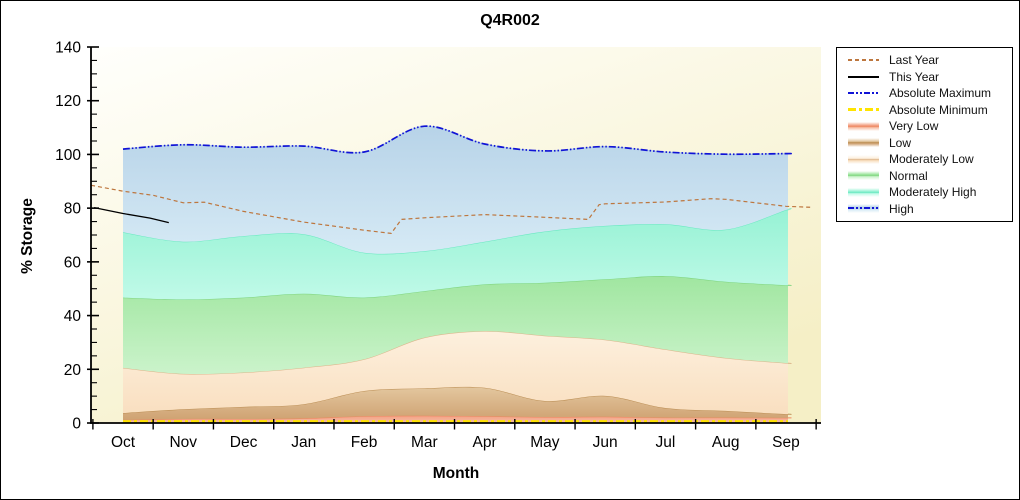  Describe the element at coordinates (605, 442) in the screenshot. I see `x-tick-label: Jun` at that location.